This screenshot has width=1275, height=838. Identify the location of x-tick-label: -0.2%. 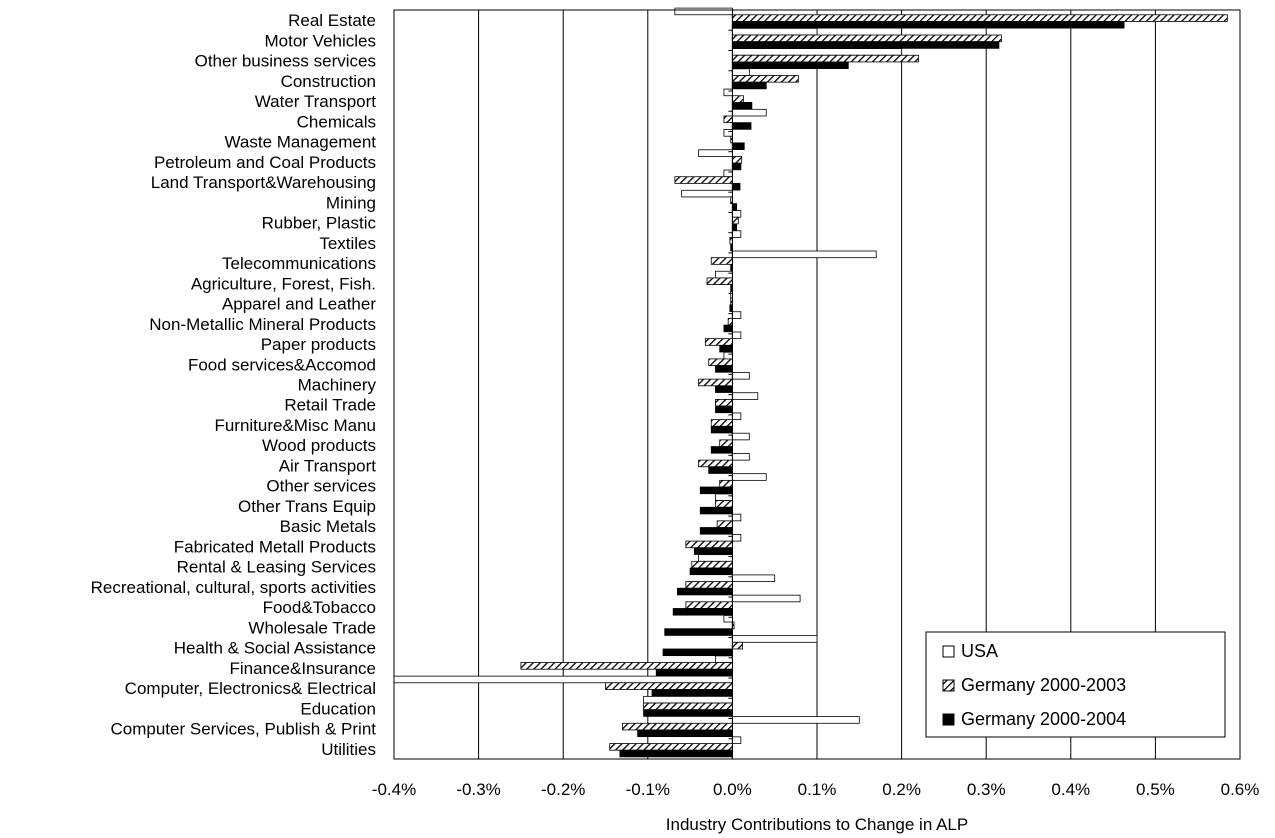
(563, 789).